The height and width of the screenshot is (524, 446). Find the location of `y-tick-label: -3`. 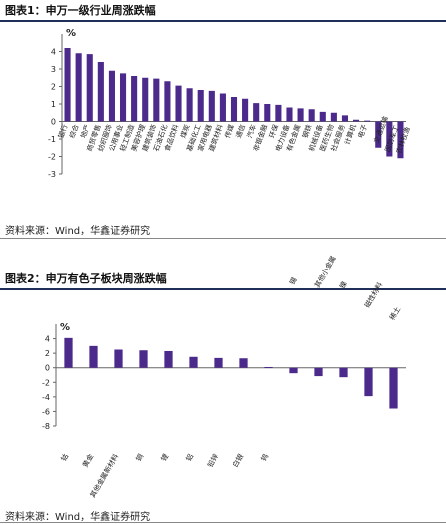

y-tick-label: -3 is located at coordinates (52, 174).